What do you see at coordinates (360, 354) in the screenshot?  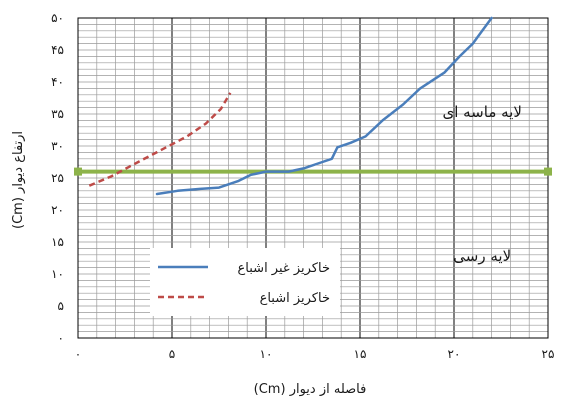 I see `x-tick-label: ۱۵` at bounding box center [360, 354].